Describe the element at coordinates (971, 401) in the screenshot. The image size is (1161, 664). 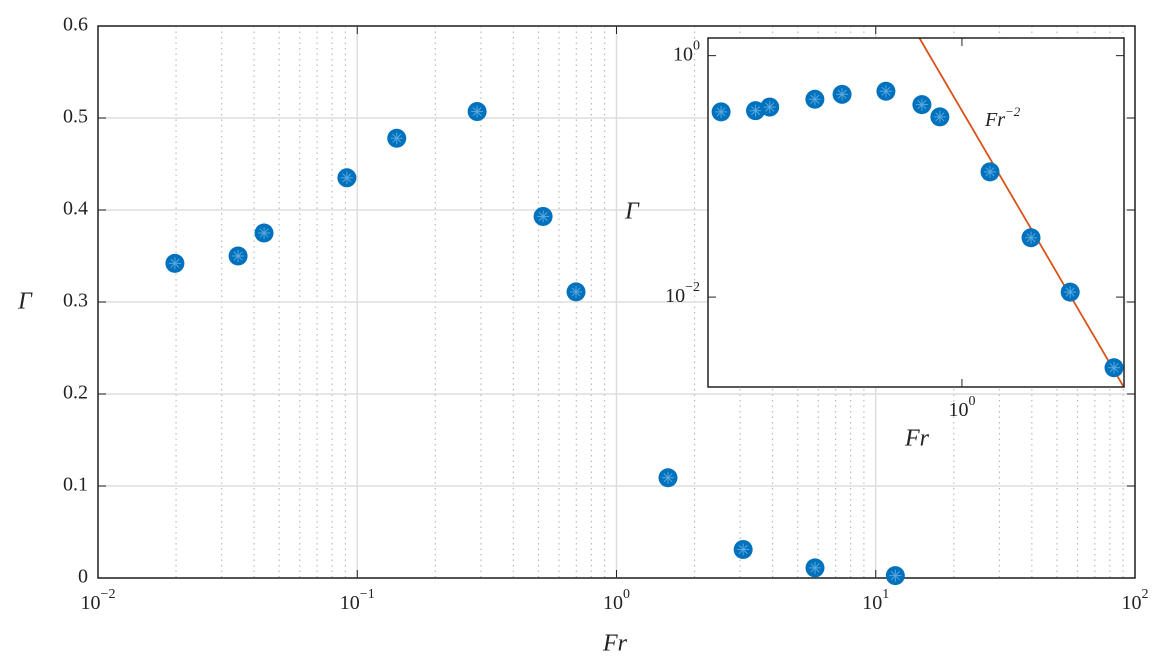
I see `inset-x-tick-label-exponent: 0` at that location.